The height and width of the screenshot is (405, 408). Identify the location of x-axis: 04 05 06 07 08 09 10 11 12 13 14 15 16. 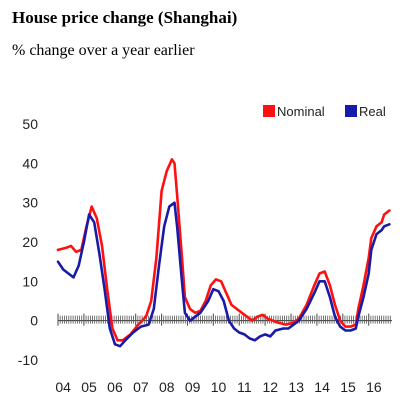
(218, 387).